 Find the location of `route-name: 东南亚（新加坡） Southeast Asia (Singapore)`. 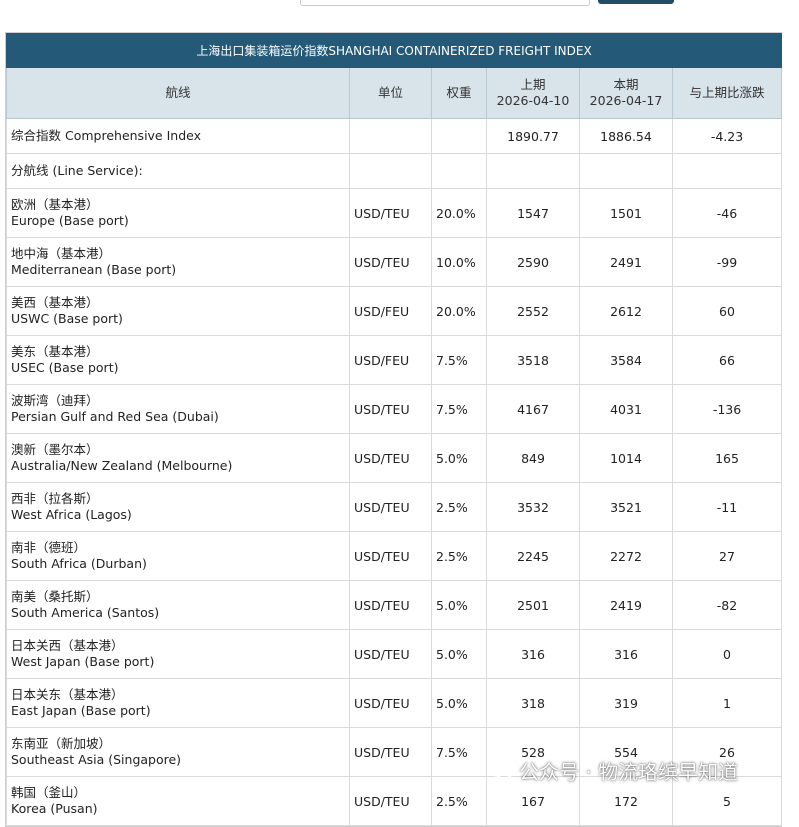

route-name: 东南亚（新加坡） Southeast Asia (Singapore) is located at coordinates (178, 752).